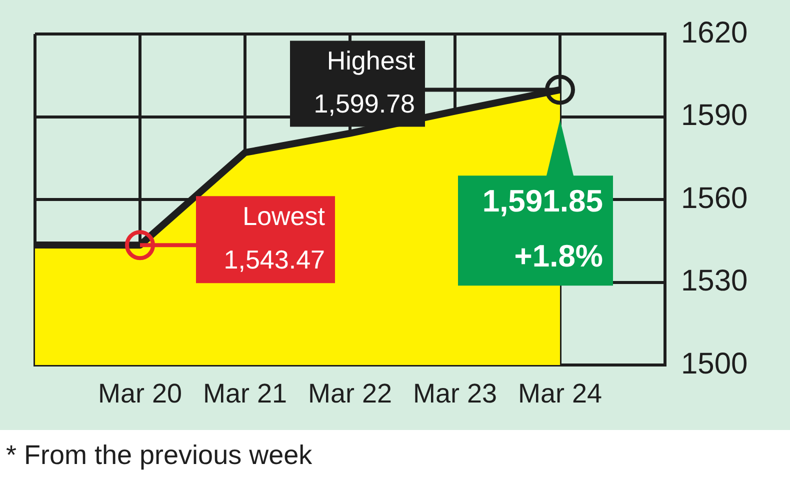  Describe the element at coordinates (714, 115) in the screenshot. I see `y-tick-label: 1590` at that location.